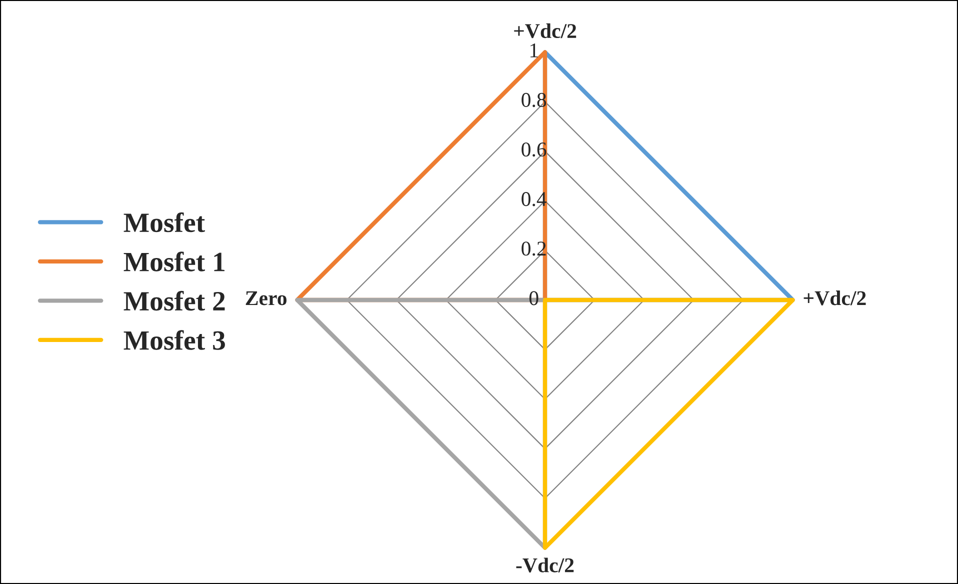  Describe the element at coordinates (174, 340) in the screenshot. I see `legend-label: Mosfet 3` at that location.